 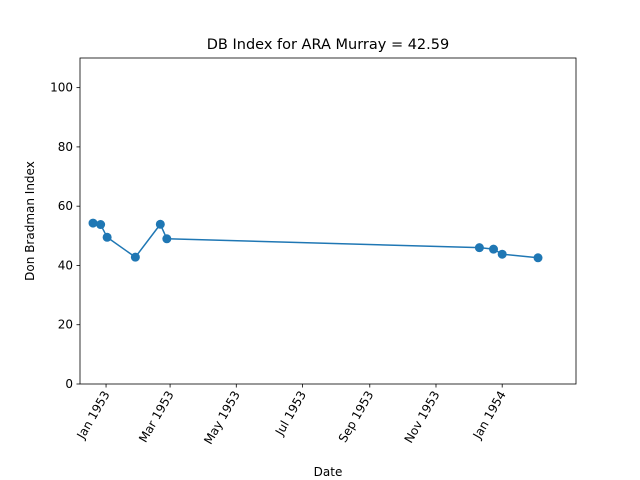 I want to click on x-tick-label: Nov 1953, so click(x=422, y=417).